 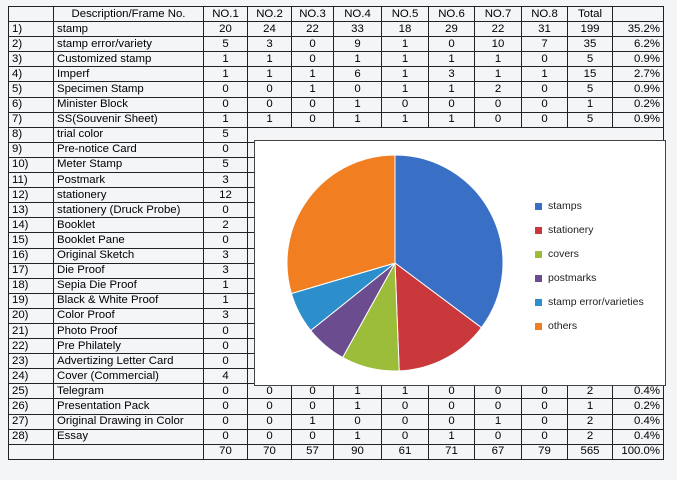 I want to click on legend-entry: stamps, so click(x=589, y=206).